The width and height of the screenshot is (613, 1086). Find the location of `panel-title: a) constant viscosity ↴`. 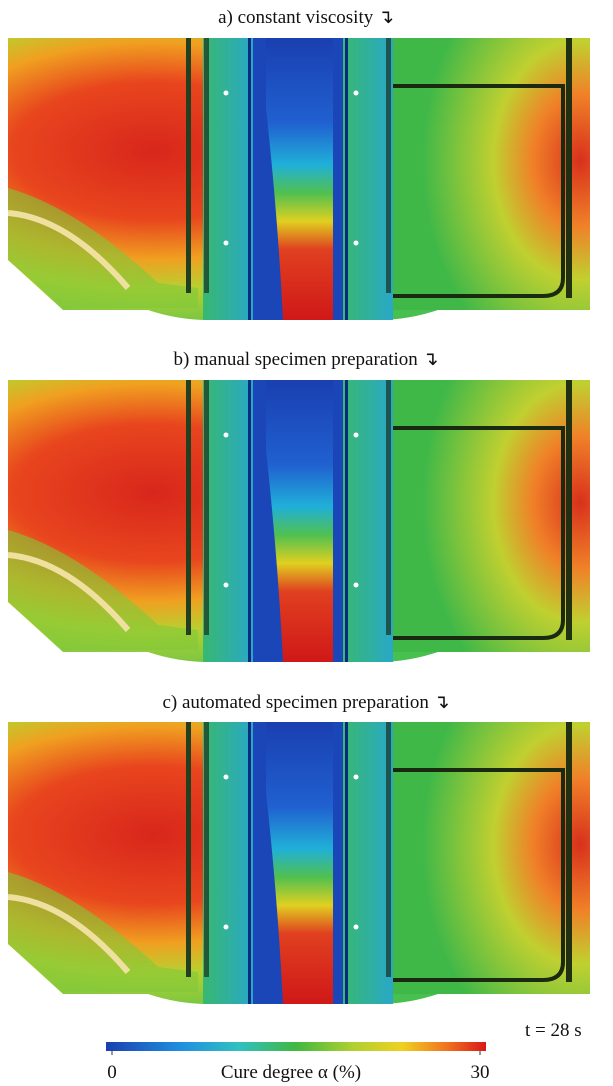

panel-title: a) constant viscosity ↴ is located at coordinates (306, 17).